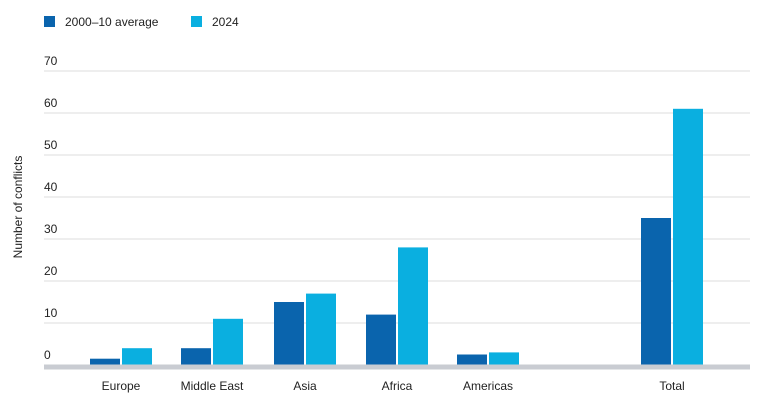  Describe the element at coordinates (225, 22) in the screenshot. I see `legend-label: 2024` at that location.